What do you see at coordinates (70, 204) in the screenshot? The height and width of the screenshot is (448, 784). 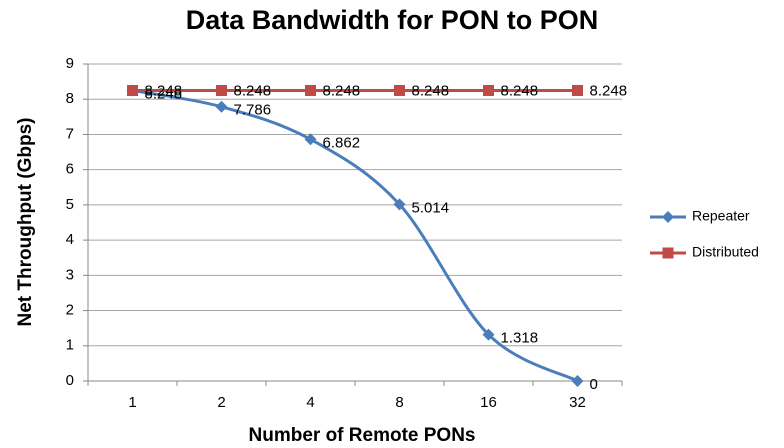 I see `y-tick-label: 5` at bounding box center [70, 204].